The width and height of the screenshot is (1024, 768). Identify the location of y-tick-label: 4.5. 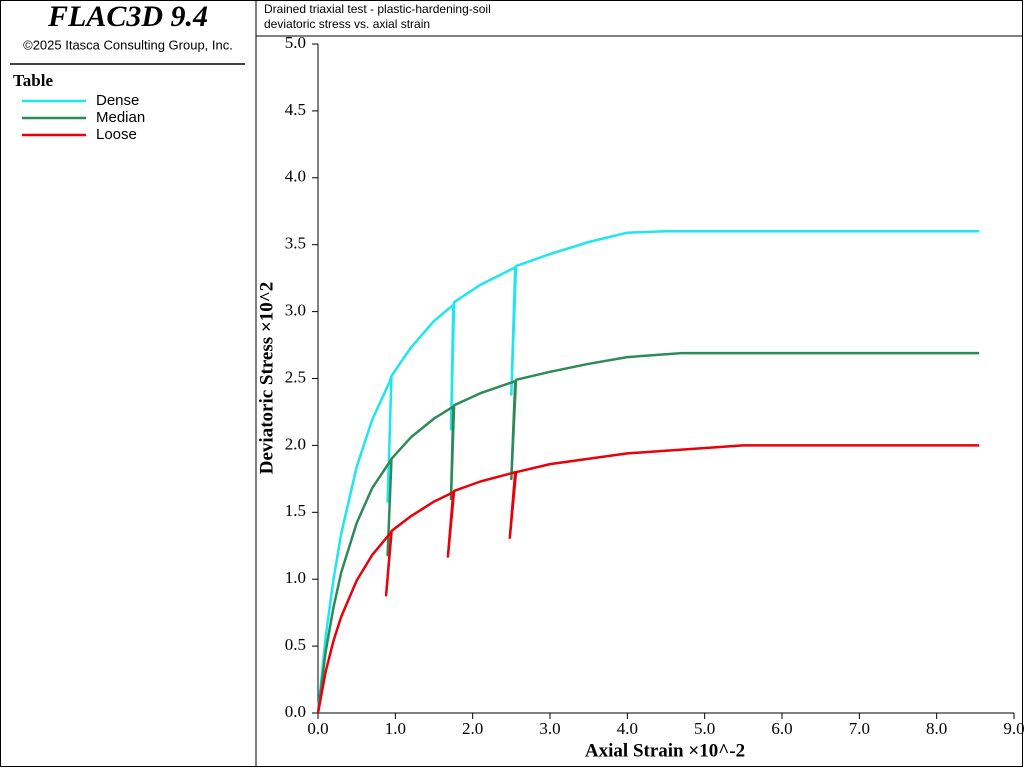
(295, 109).